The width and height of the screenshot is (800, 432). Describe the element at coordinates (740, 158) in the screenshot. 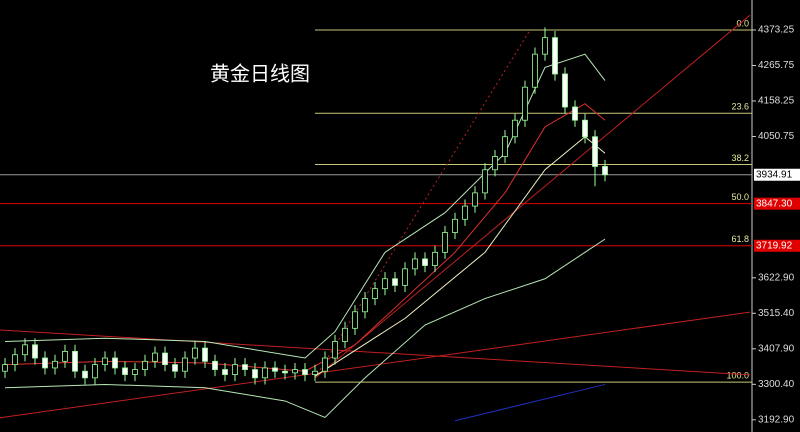

I see `fib-ratio: 38.2` at that location.